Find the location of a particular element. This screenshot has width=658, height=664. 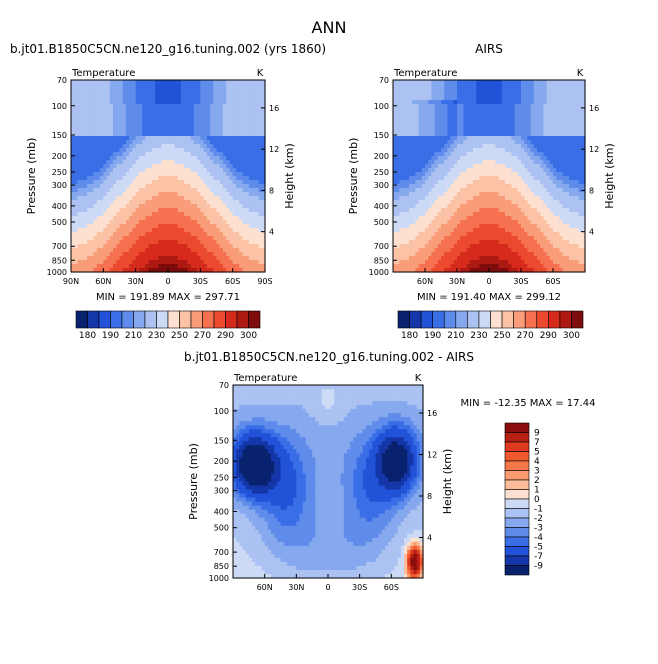

y-tick-label: 850 is located at coordinates (59, 260).